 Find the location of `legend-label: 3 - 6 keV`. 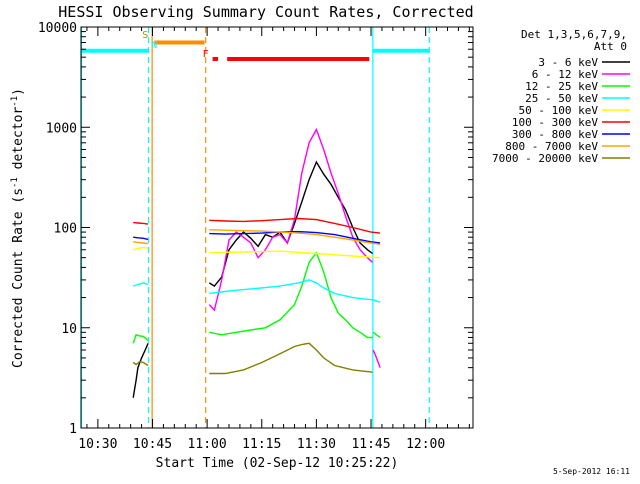

legend-label: 3 - 6 keV is located at coordinates (568, 62).